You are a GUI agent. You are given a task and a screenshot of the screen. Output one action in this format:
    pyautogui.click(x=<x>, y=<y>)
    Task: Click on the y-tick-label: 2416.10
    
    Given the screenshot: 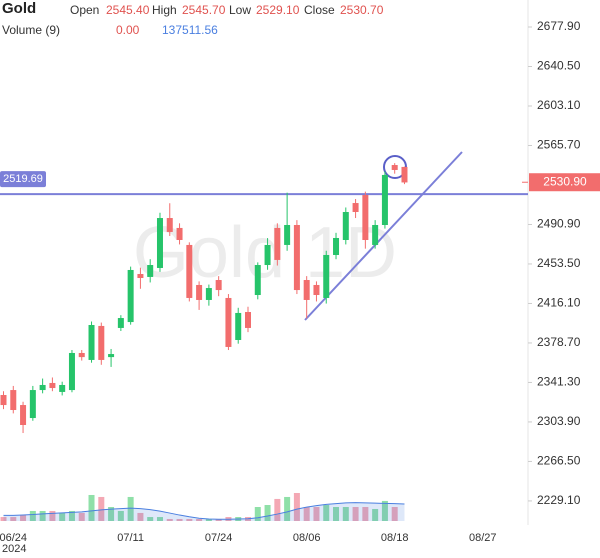 What is the action you would take?
    pyautogui.click(x=559, y=303)
    